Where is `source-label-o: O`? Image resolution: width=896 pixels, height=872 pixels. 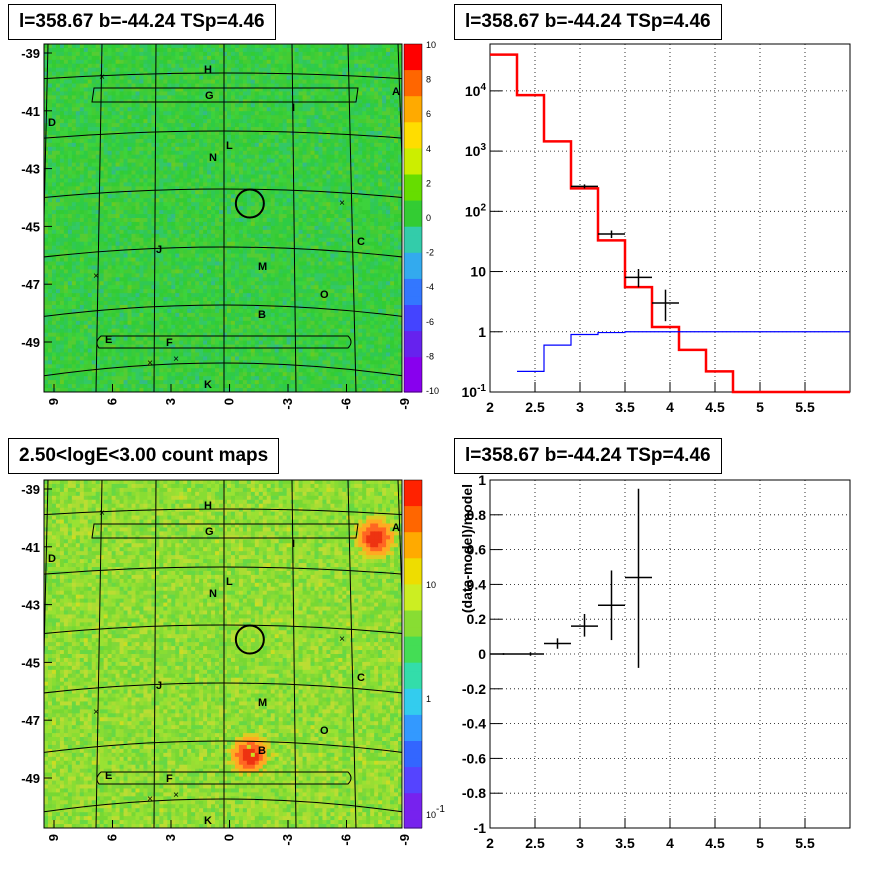 source-label-o: O is located at coordinates (324, 731).